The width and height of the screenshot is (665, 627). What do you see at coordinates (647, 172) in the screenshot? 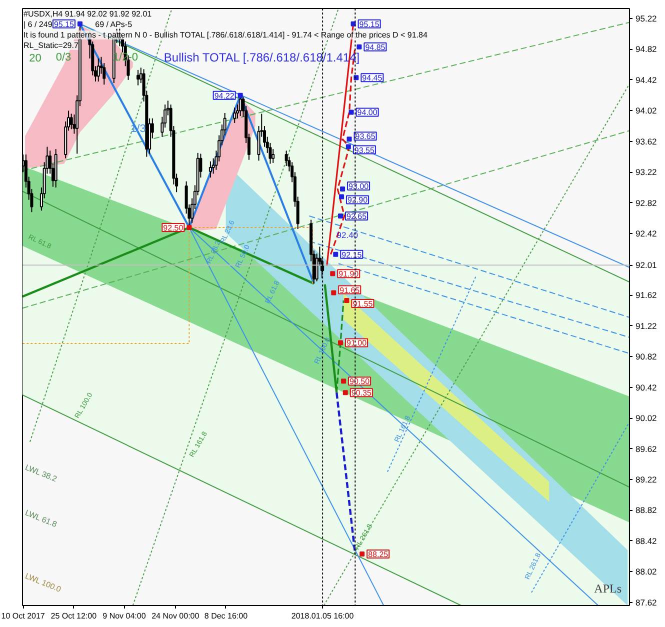
I see `y-tick-label: 93.22` at bounding box center [647, 172].